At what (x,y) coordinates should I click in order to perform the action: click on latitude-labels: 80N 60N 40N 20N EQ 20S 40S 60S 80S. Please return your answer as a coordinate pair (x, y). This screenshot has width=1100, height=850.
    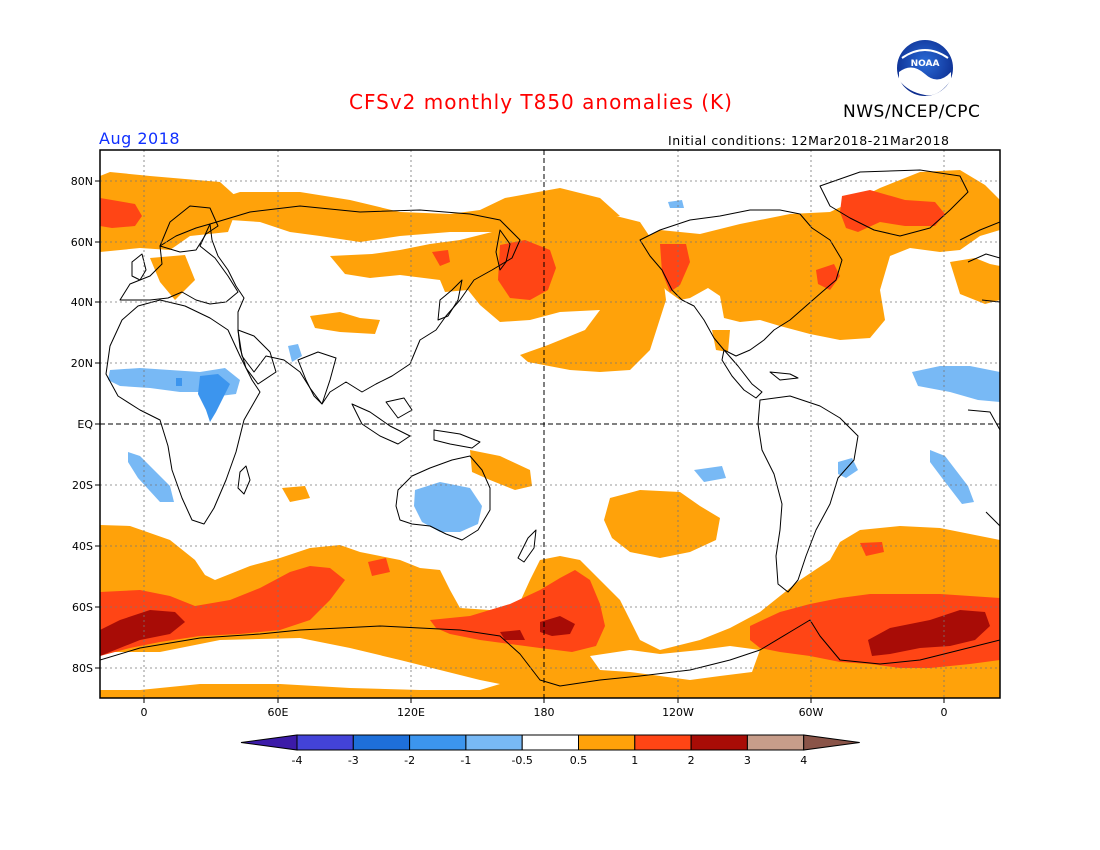
    Looking at the image, I should click on (82, 425).